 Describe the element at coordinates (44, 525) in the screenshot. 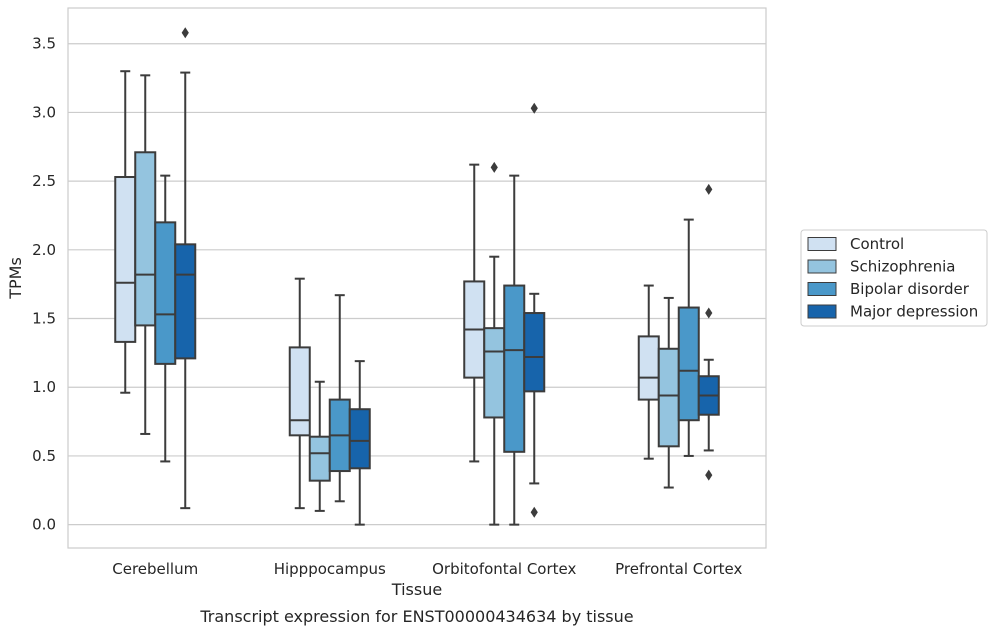

I see `y-tick-label: 0.0` at that location.